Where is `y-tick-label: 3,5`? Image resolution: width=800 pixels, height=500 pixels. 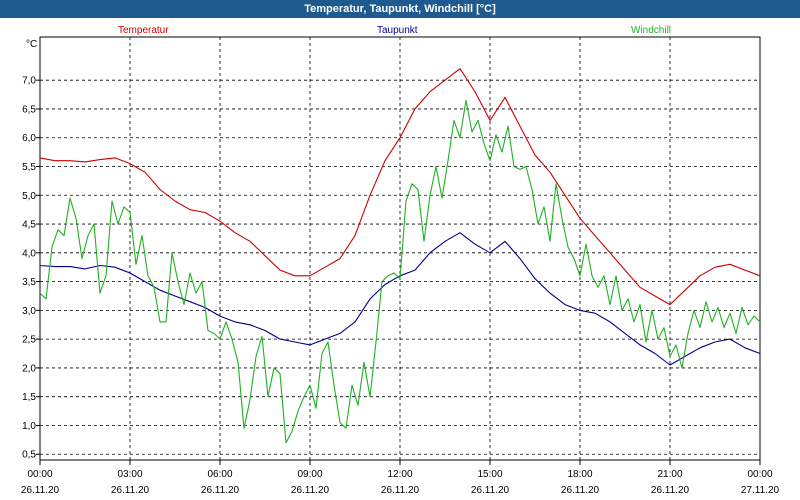 y-tick-label: 3,5 is located at coordinates (29, 282).